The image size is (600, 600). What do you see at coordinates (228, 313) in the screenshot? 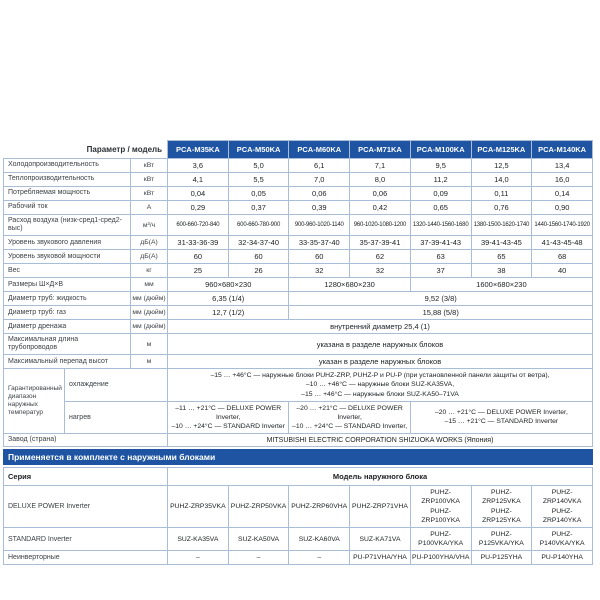
I see `spec-value: 12,7 (1/2)` at bounding box center [228, 313].